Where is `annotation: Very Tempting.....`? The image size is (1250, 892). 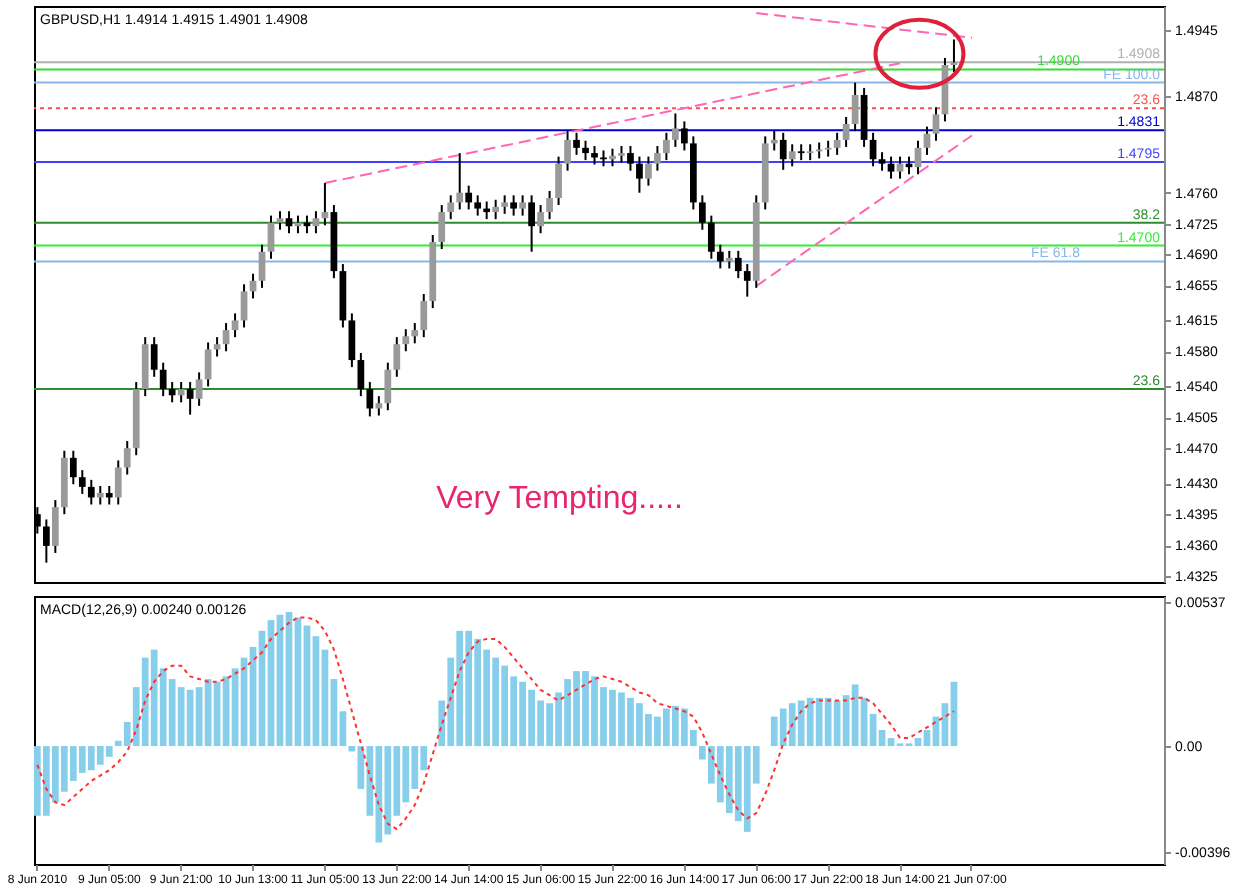
annotation: Very Tempting..... is located at coordinates (559, 499).